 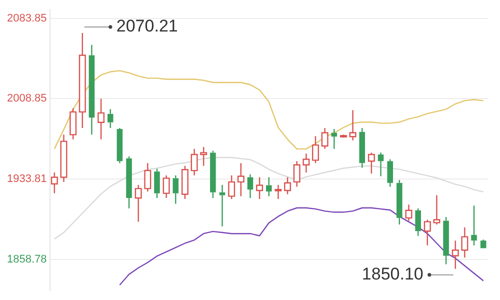 I want to click on annotation: 1850.10, so click(x=393, y=274).